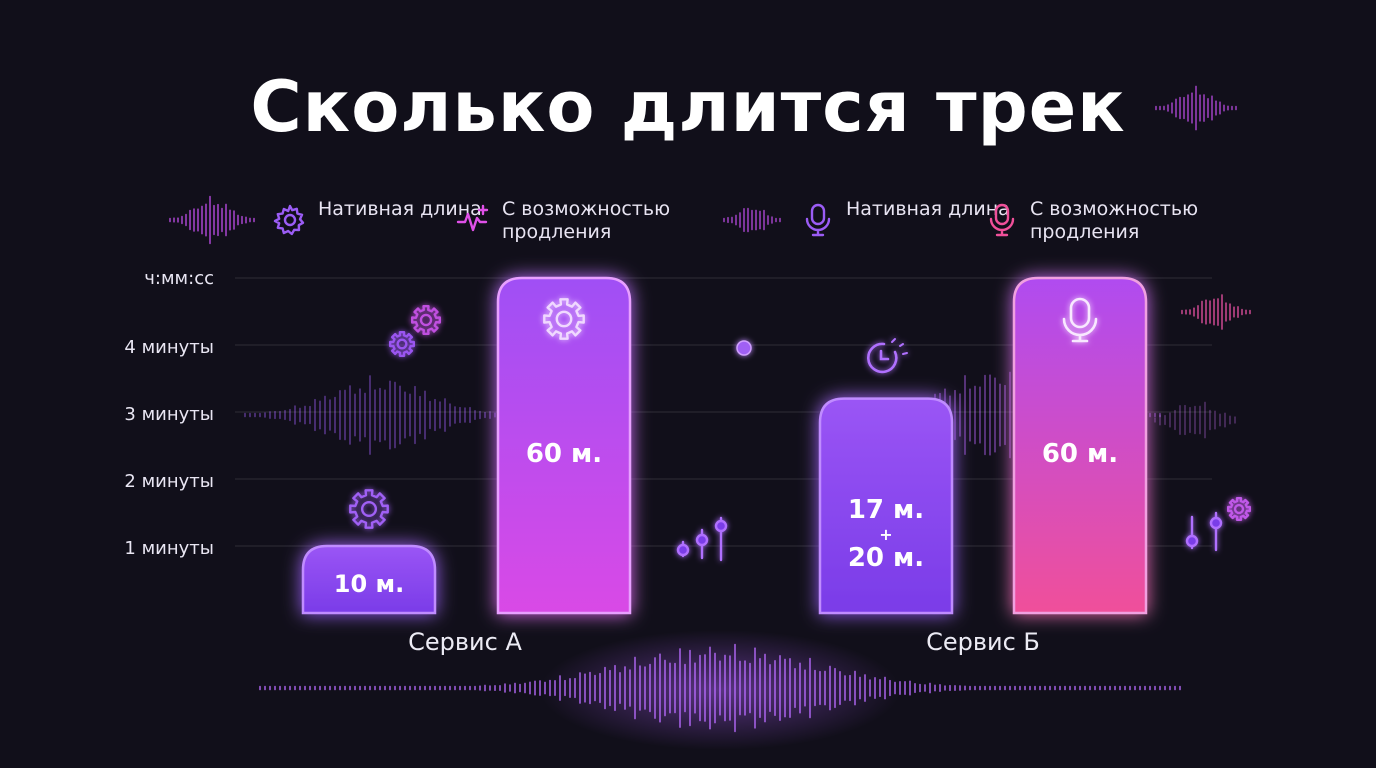  I want to click on x-category-label: Сервис Б, so click(983, 642).